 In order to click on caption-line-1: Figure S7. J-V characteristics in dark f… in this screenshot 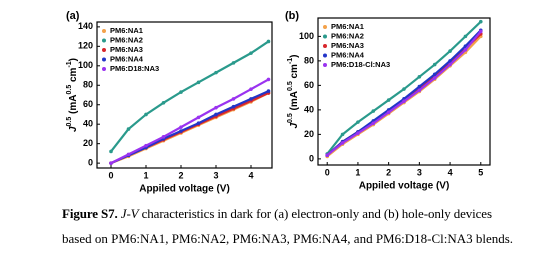, I will do `click(277, 213)`.